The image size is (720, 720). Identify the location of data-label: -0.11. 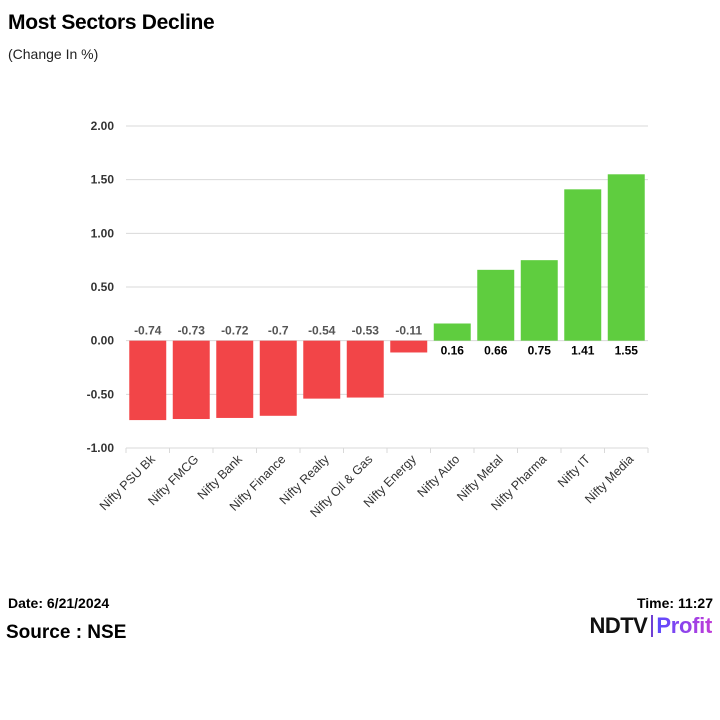
(408, 331).